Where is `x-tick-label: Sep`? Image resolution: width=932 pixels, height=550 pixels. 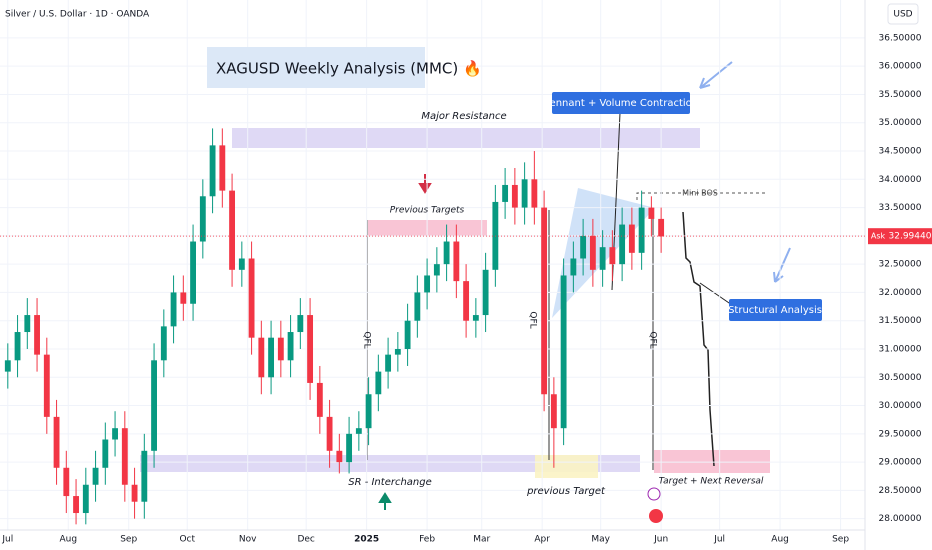 x-tick-label: Sep is located at coordinates (840, 540).